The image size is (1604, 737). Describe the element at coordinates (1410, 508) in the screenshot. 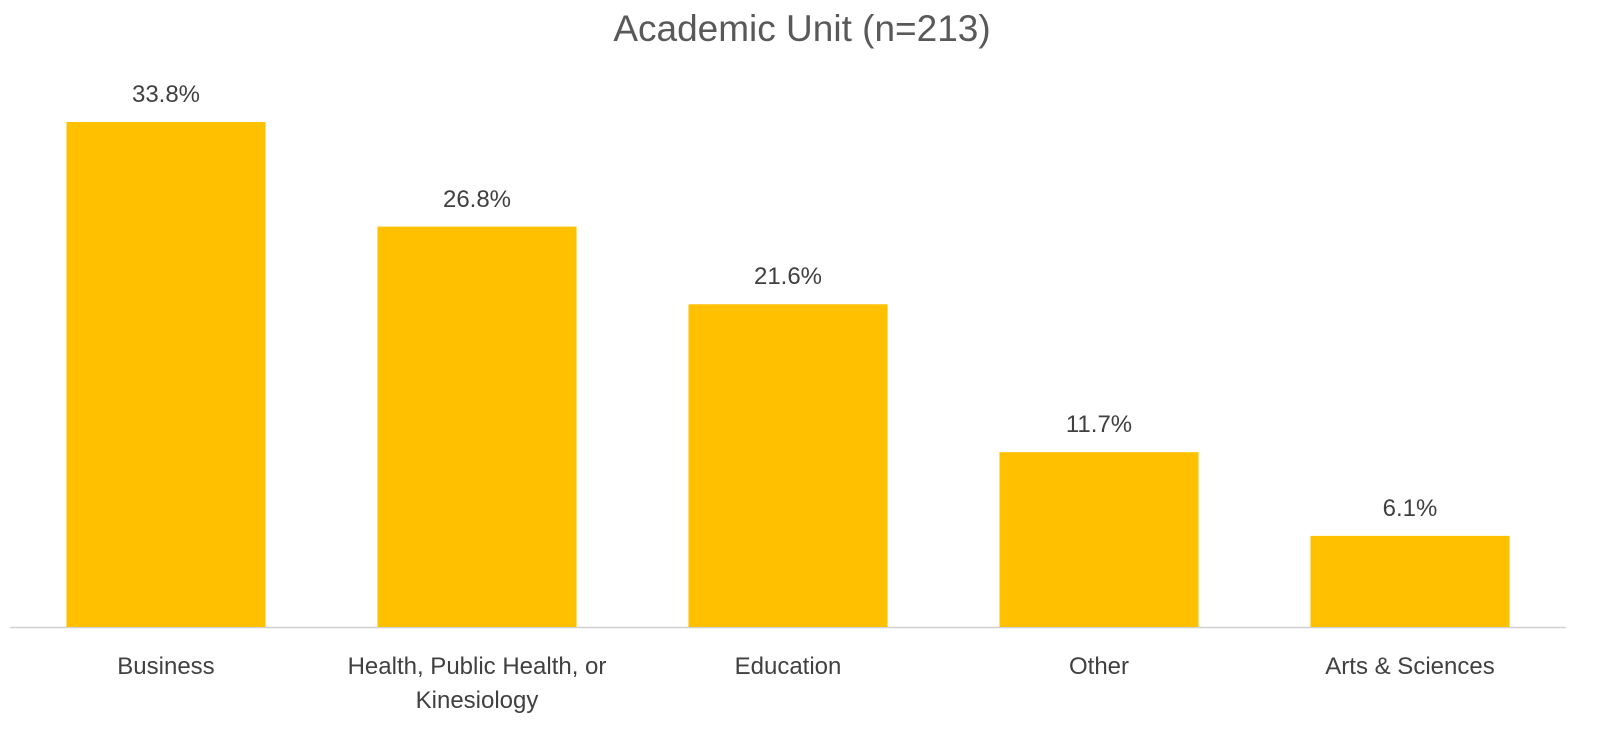

I see `data-label: 6.1%` at that location.